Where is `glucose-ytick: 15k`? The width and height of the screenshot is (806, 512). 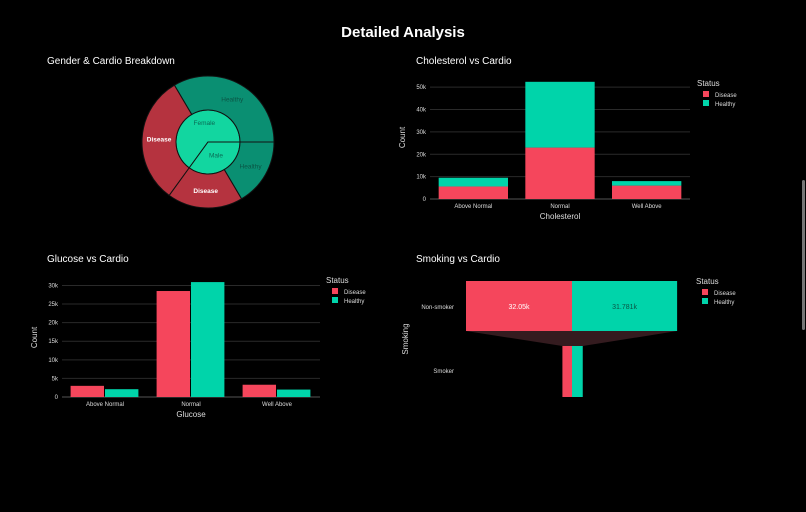
glucose-ytick: 15k is located at coordinates (53, 342).